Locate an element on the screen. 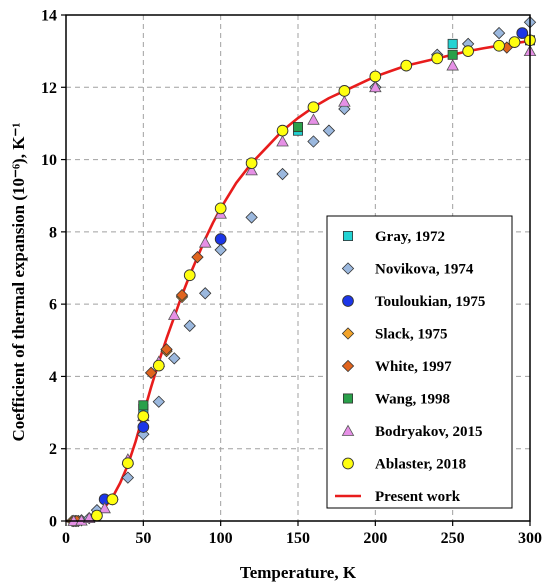 The width and height of the screenshot is (550, 588). legend-entry: Ablaster, 2018 is located at coordinates (420, 465).